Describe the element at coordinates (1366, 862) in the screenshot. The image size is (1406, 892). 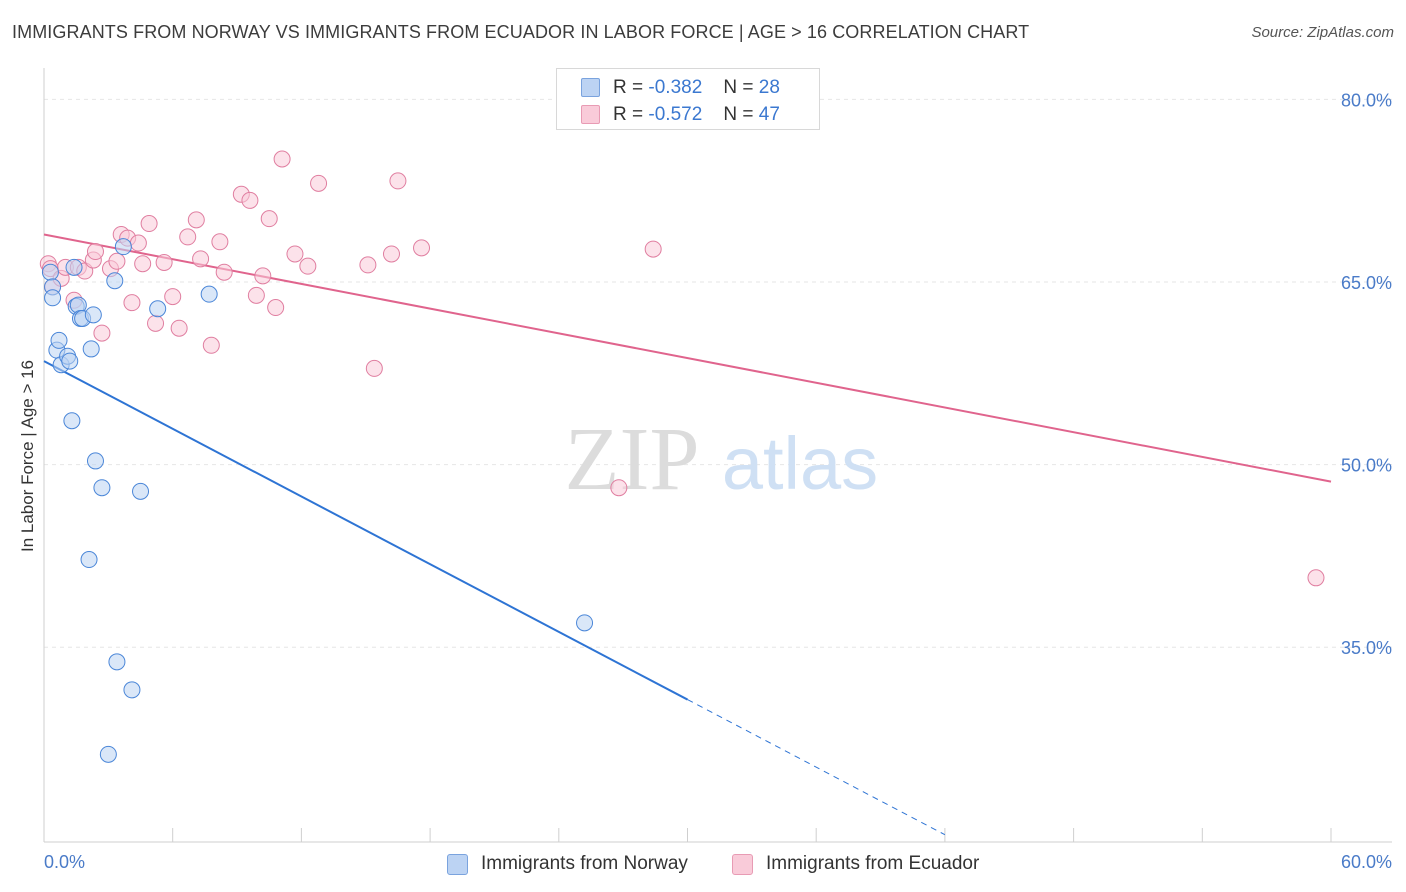
I see `x-tick-max: 60.0%` at that location.